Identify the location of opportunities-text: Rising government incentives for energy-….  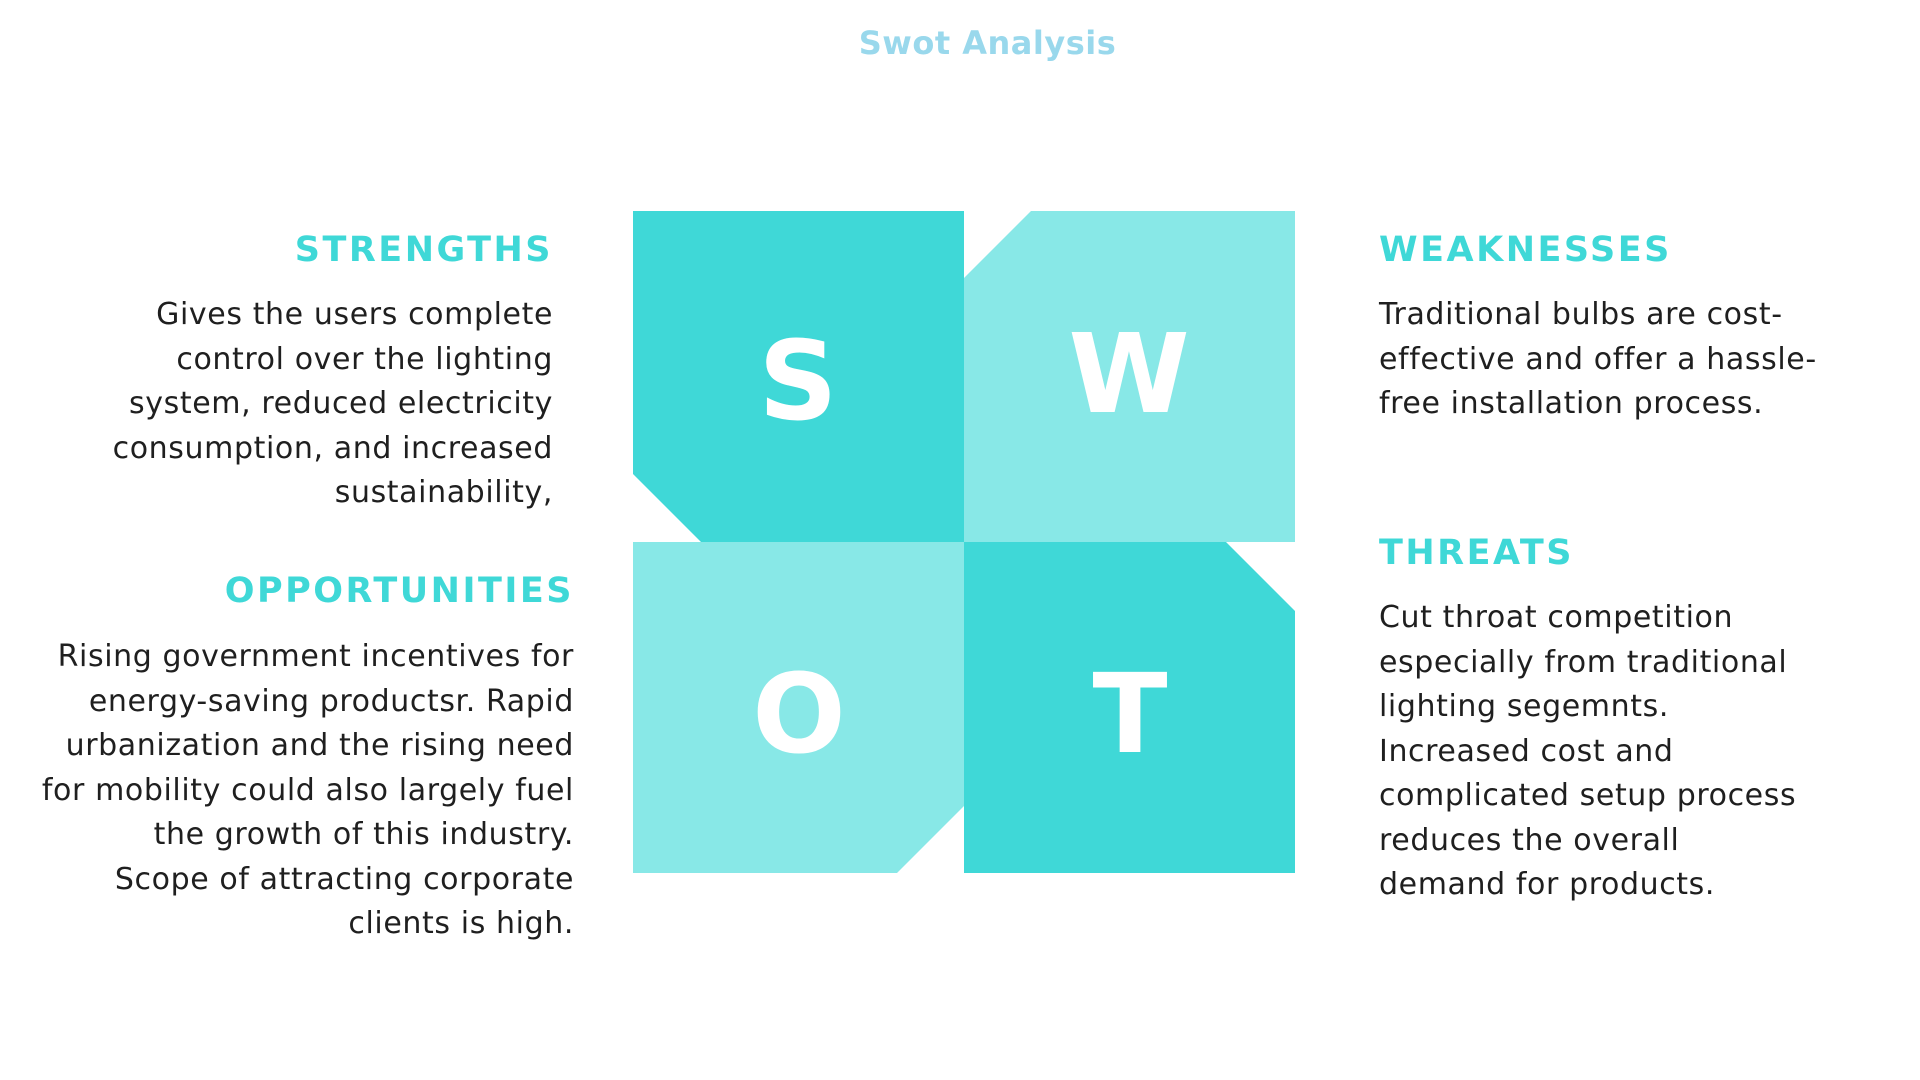
(307, 790).